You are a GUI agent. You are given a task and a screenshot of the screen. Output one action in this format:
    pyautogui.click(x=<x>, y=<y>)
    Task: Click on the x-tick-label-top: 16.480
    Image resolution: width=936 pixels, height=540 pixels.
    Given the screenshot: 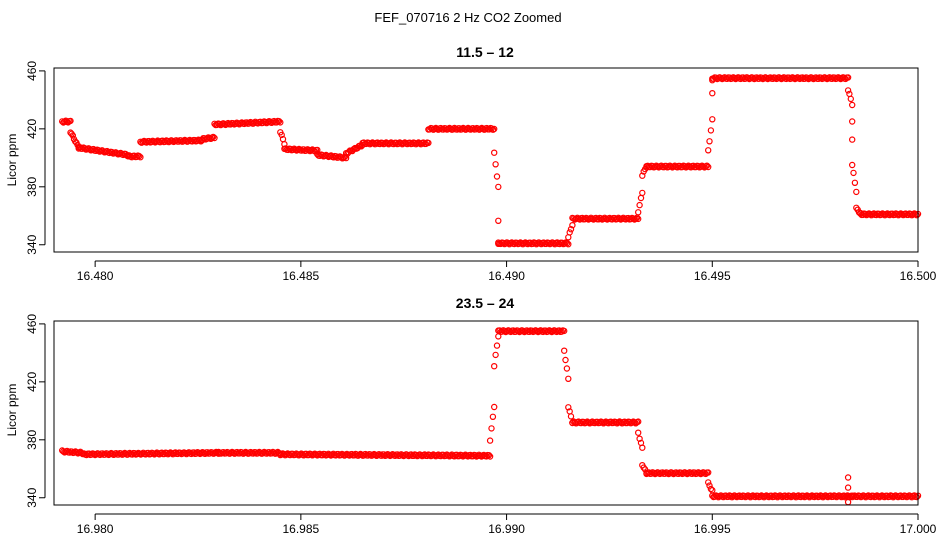 What is the action you would take?
    pyautogui.click(x=95, y=276)
    